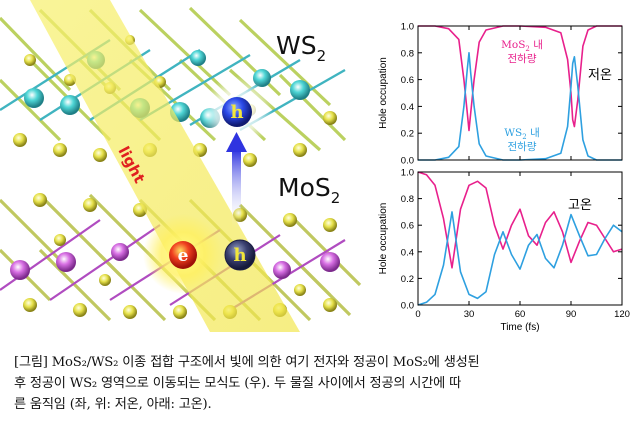 This screenshot has height=442, width=642. What do you see at coordinates (520, 314) in the screenshot?
I see `x-tick-label: 60` at bounding box center [520, 314].